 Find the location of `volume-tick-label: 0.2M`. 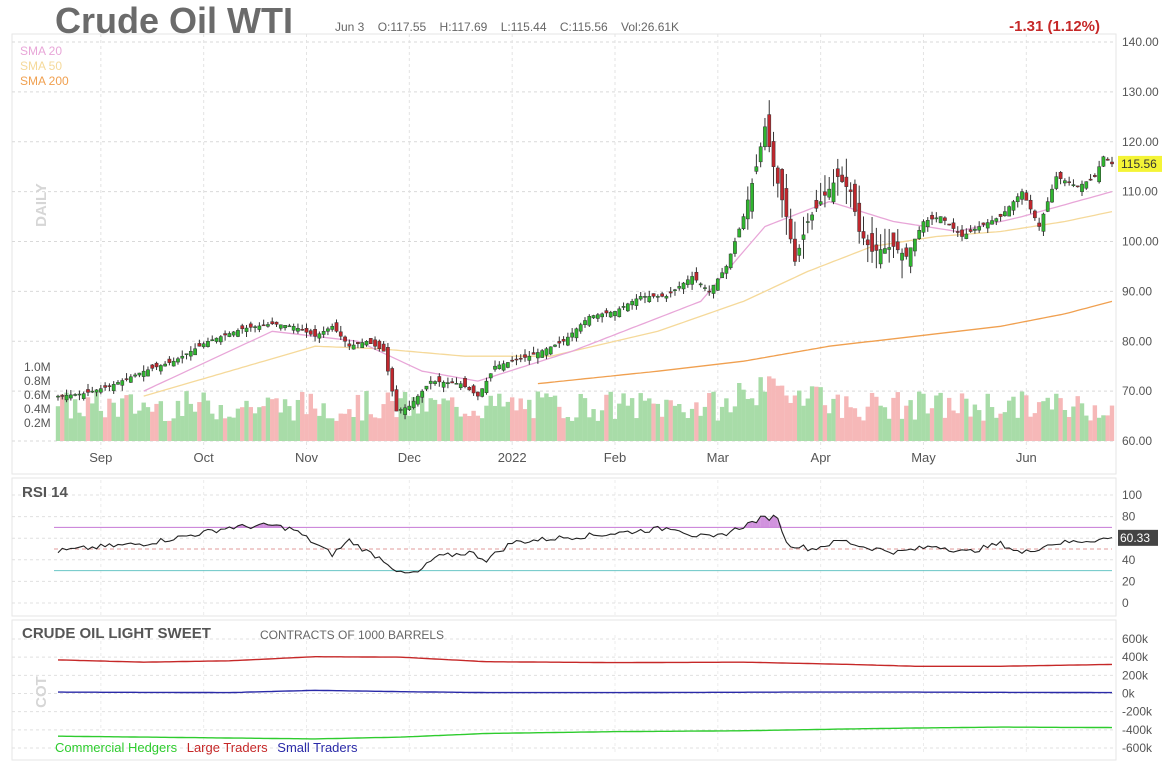

volume-tick-label: 0.2M is located at coordinates (37, 423).